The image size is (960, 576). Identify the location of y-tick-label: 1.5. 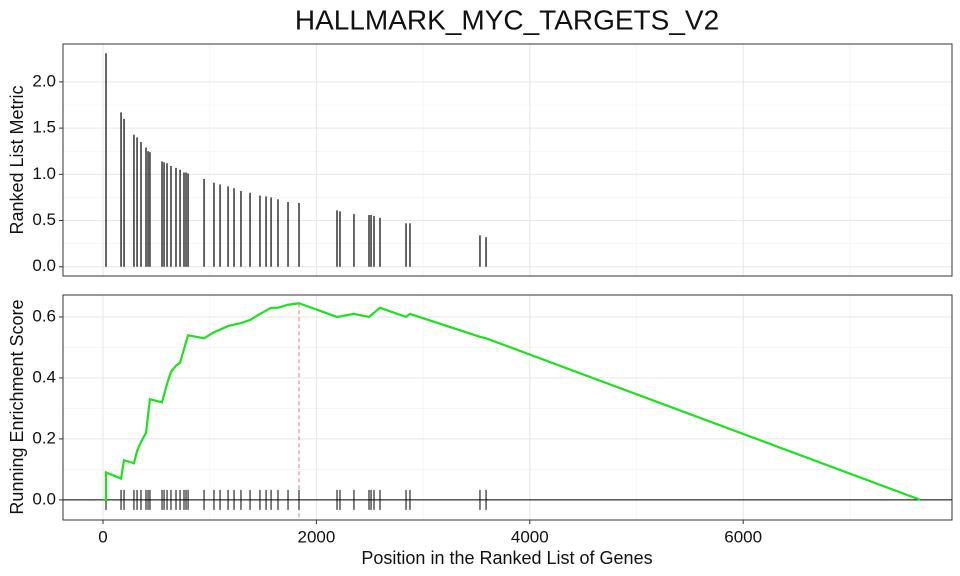
(44, 127).